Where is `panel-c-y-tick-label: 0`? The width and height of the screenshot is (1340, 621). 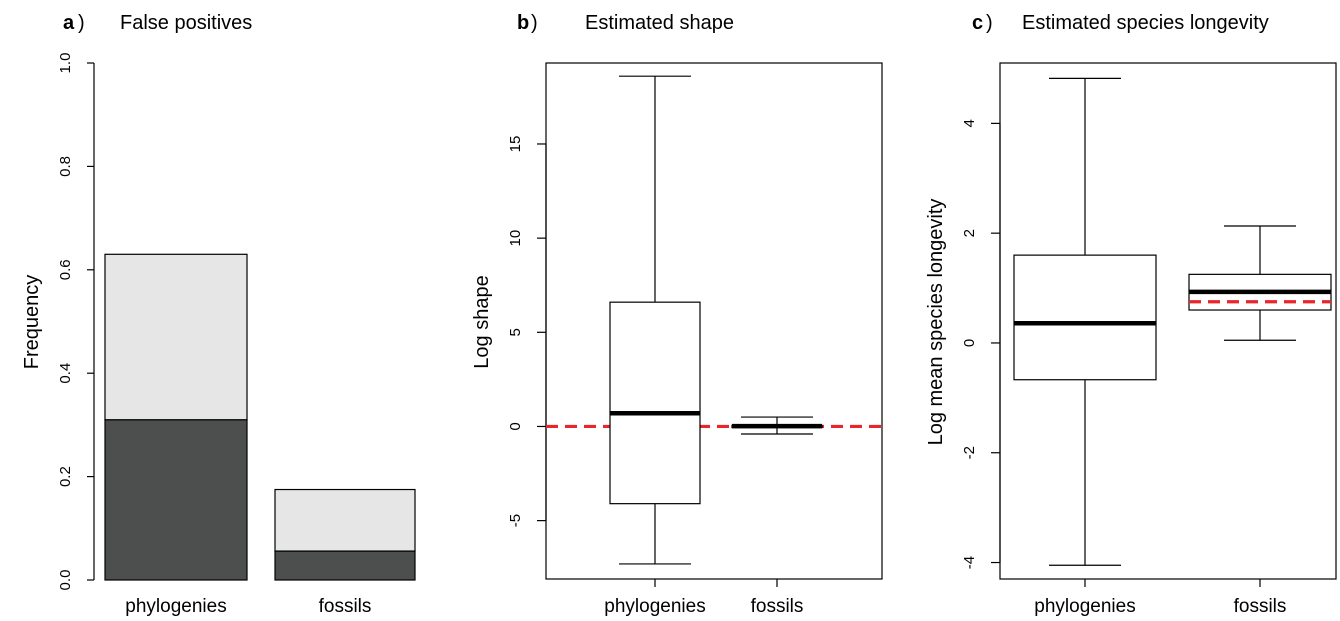 panel-c-y-tick-label: 0 is located at coordinates (969, 343).